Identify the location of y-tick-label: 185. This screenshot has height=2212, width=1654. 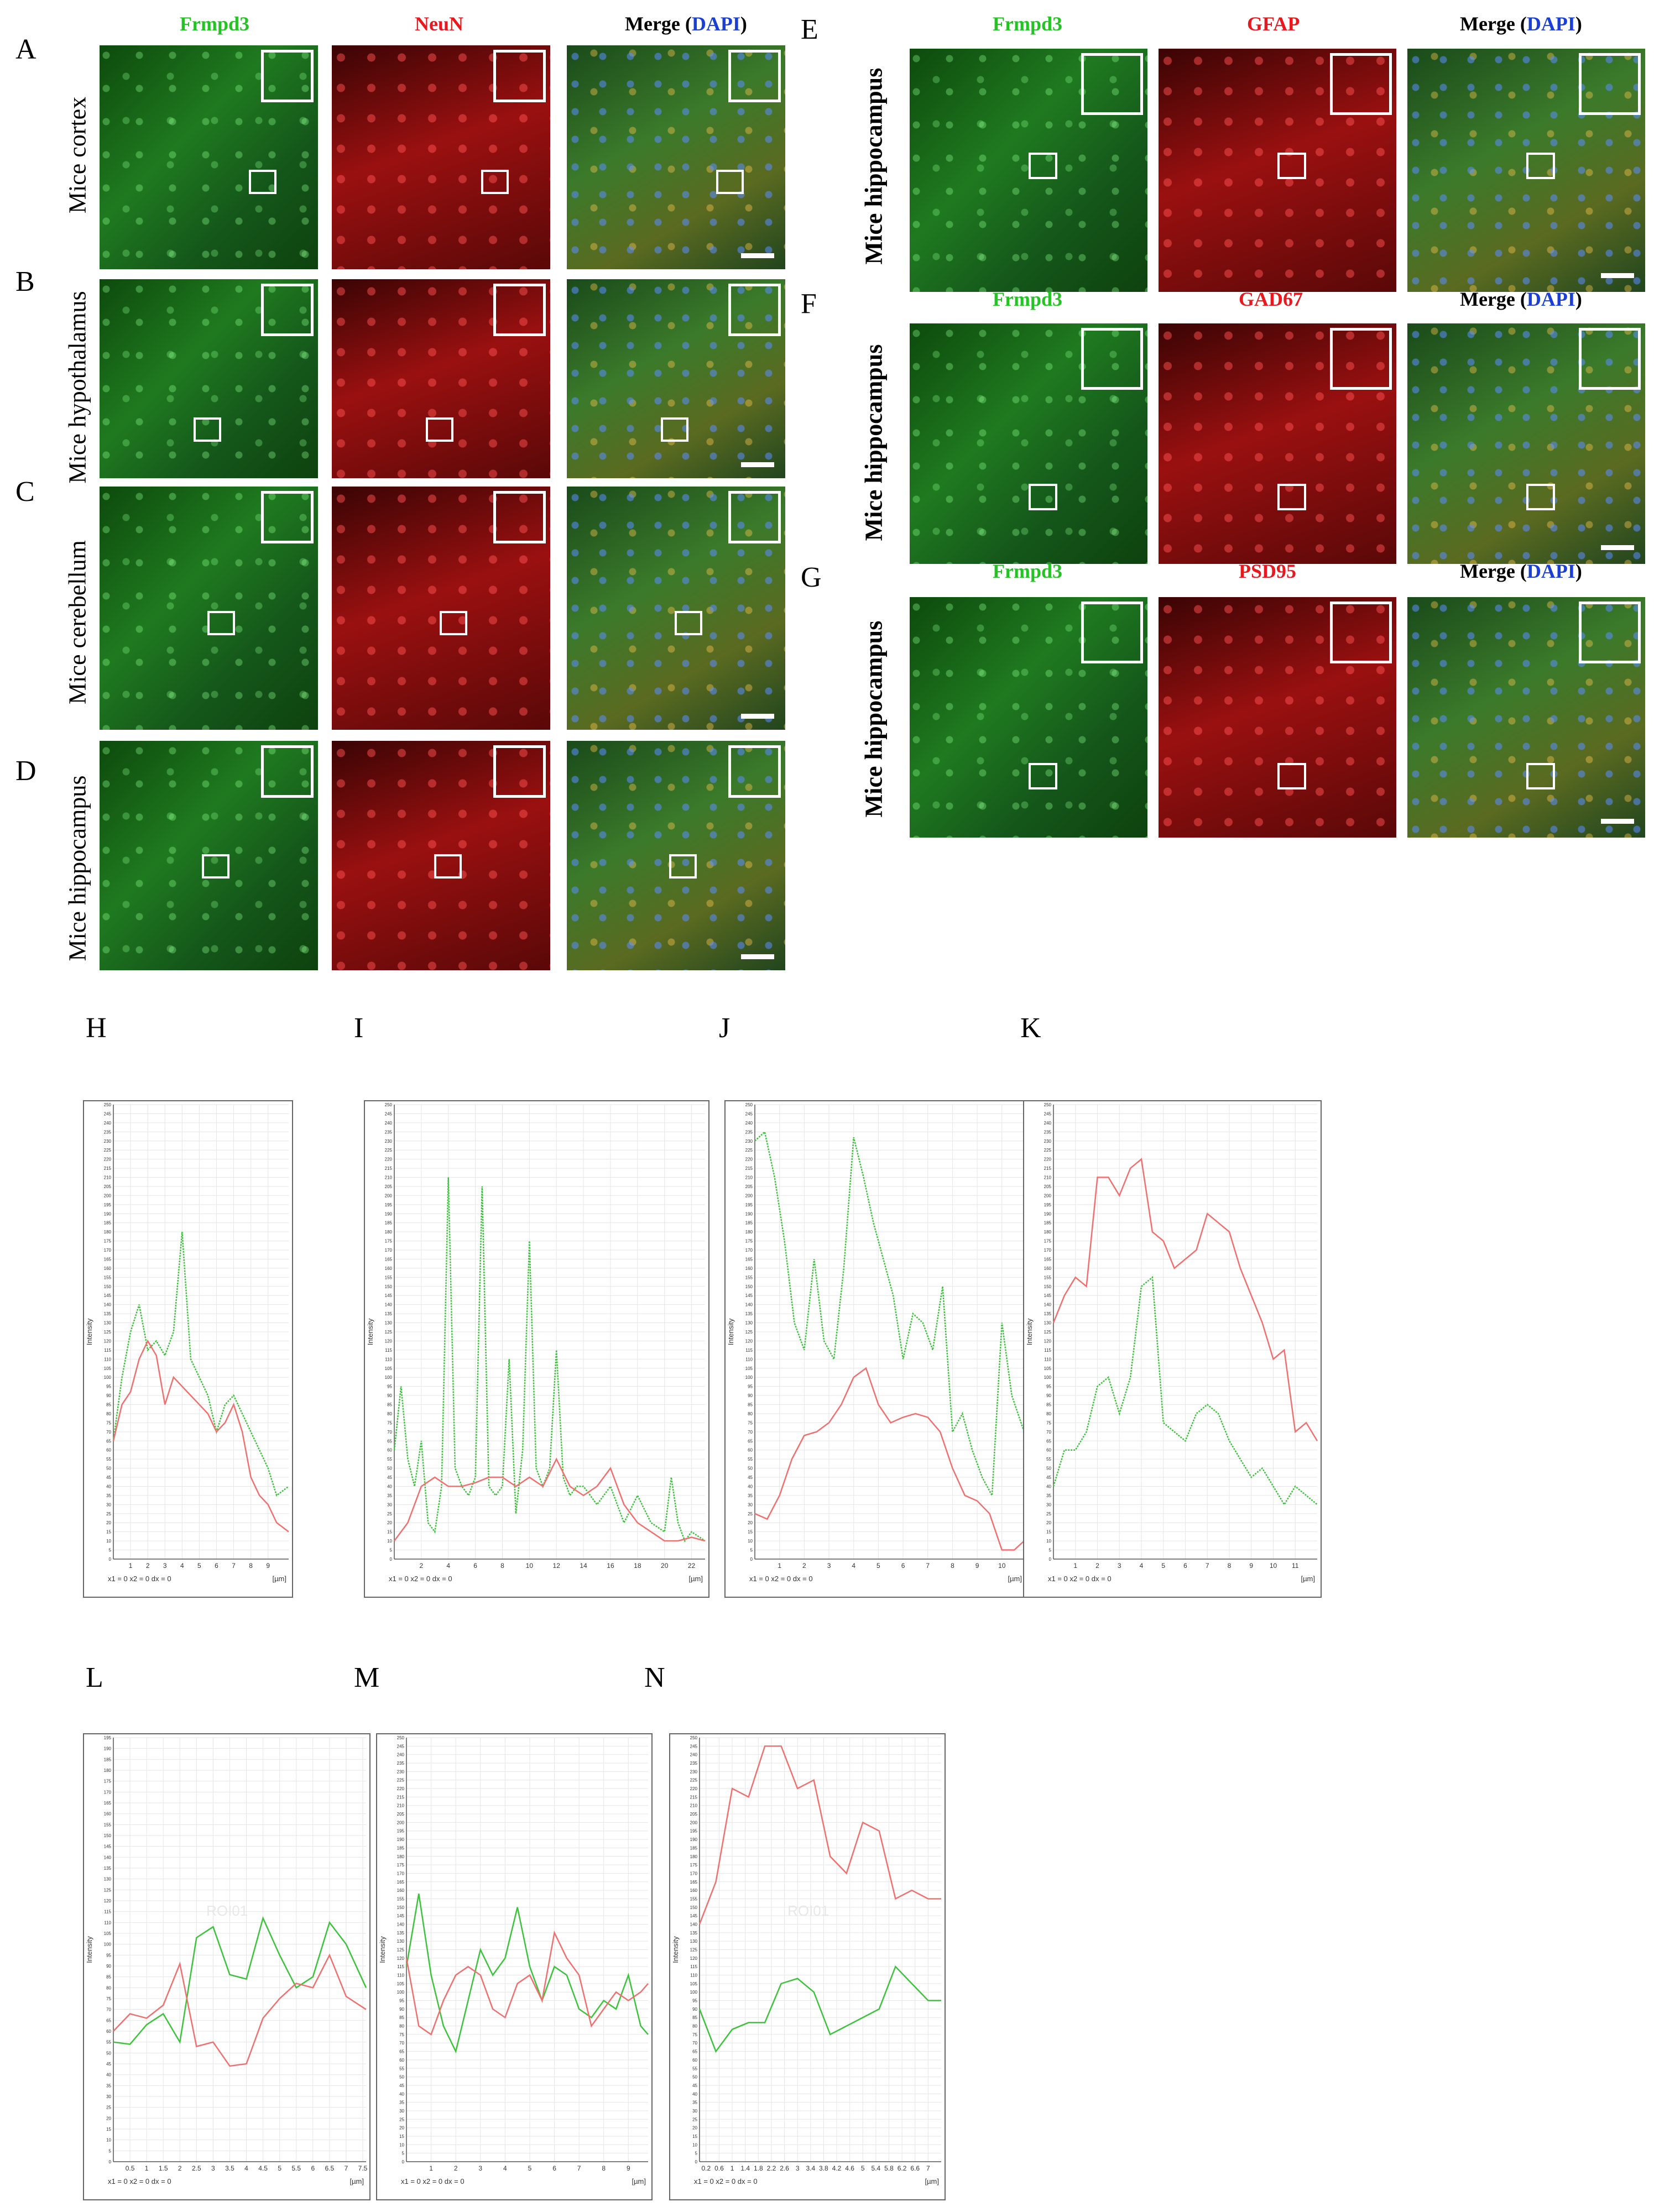
(749, 1223).